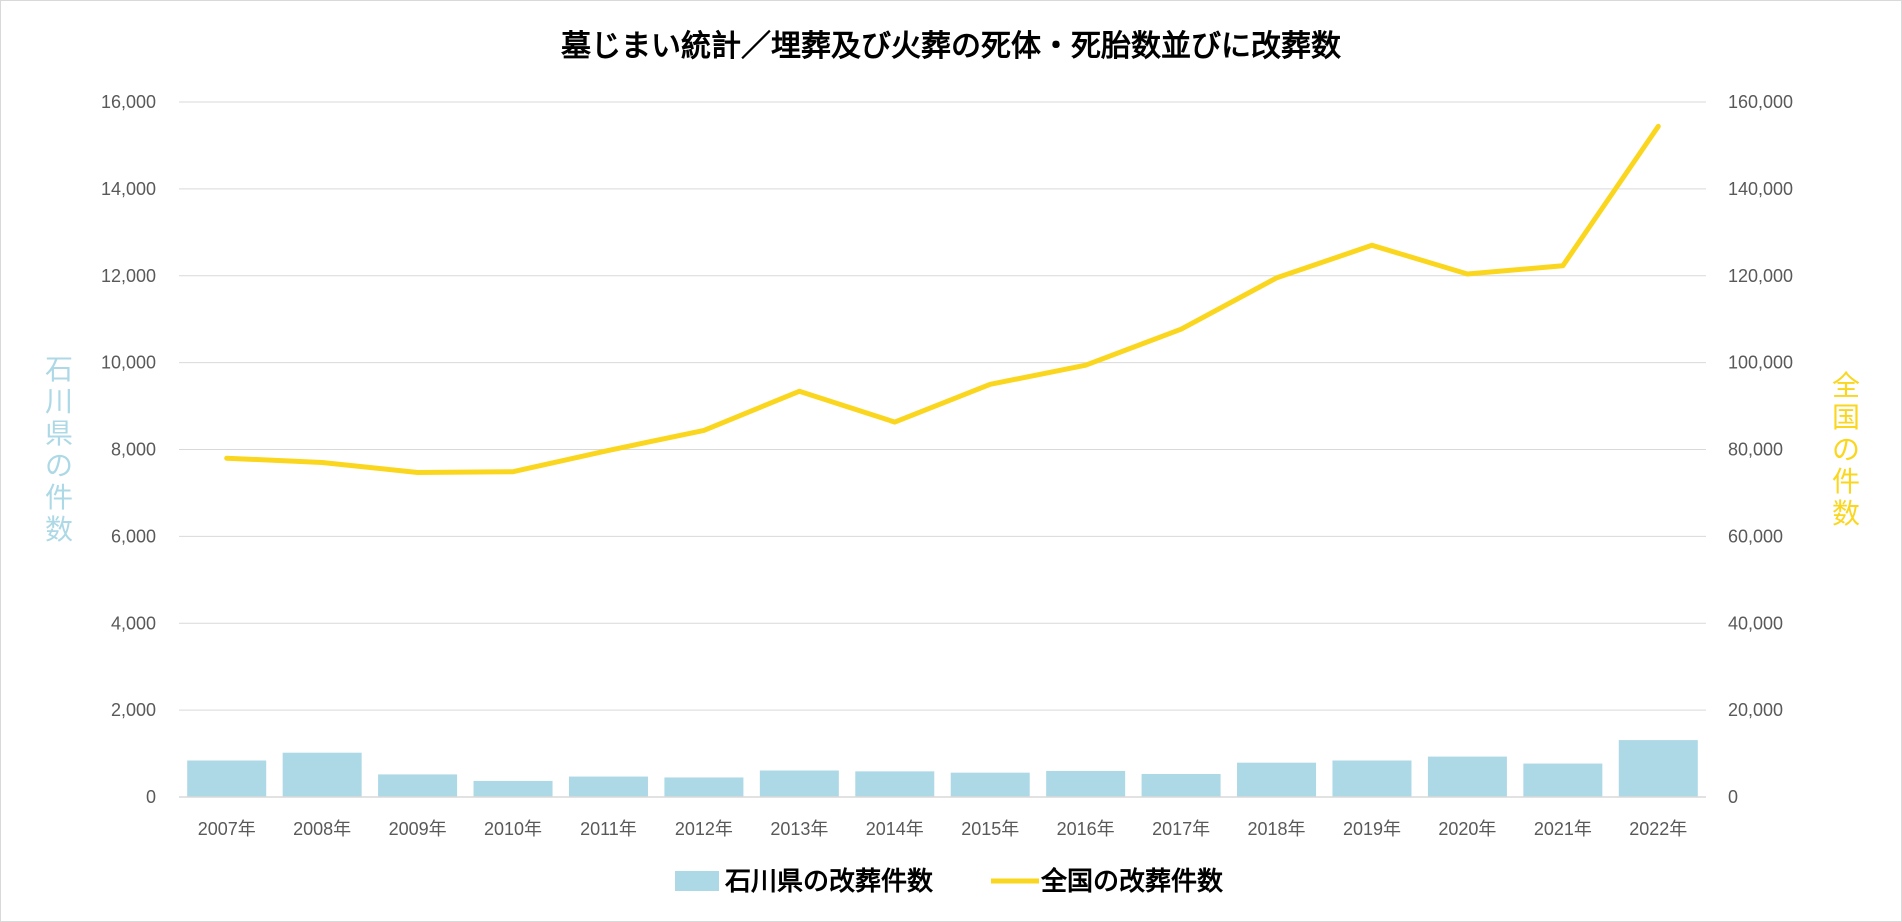  What do you see at coordinates (1563, 780) in the screenshot?
I see `bar-2021年` at bounding box center [1563, 780].